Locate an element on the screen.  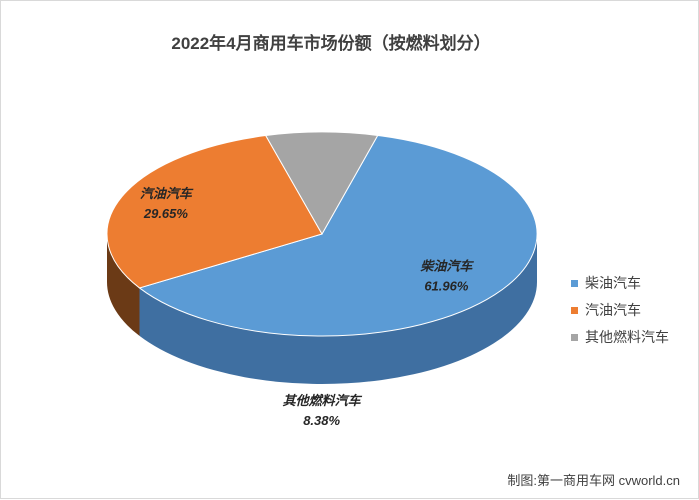
slice-label-2: 汽油汽车 is located at coordinates (167, 193).